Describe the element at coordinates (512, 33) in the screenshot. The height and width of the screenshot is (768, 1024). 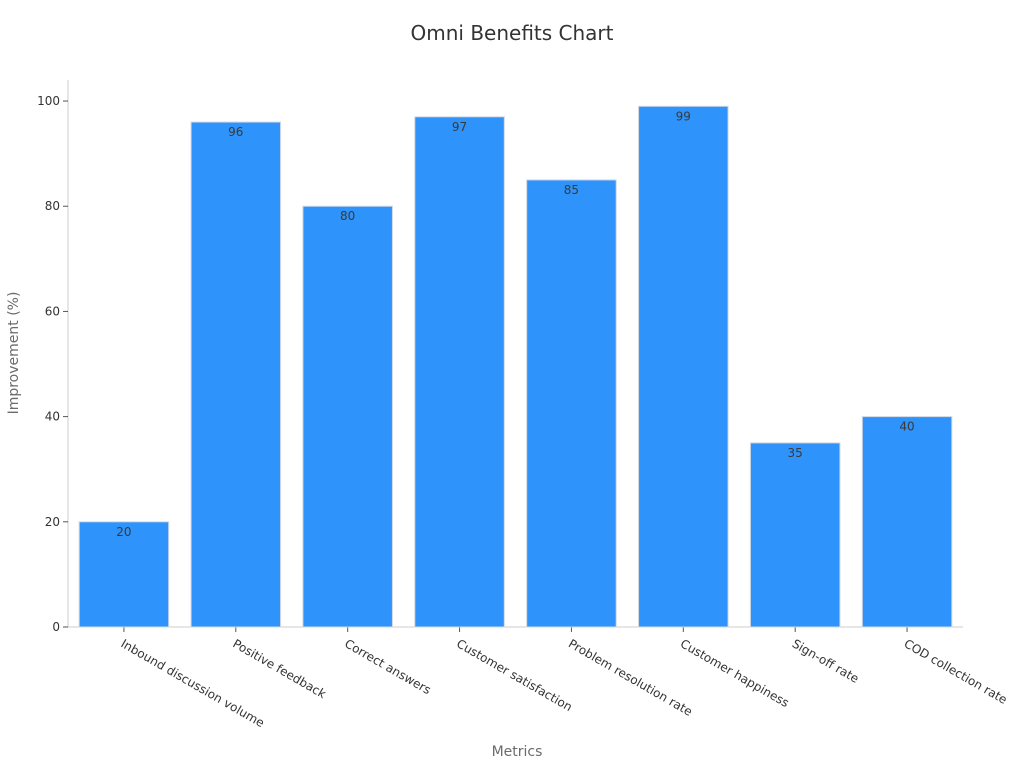
I see `chart-title: Omni Benefits Chart` at that location.